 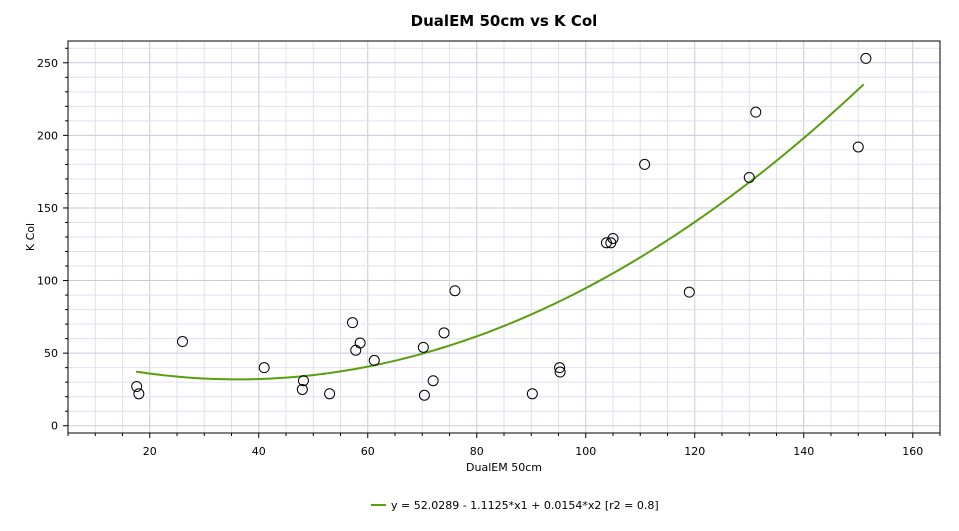 I want to click on x-tick-label: 60, so click(x=368, y=451).